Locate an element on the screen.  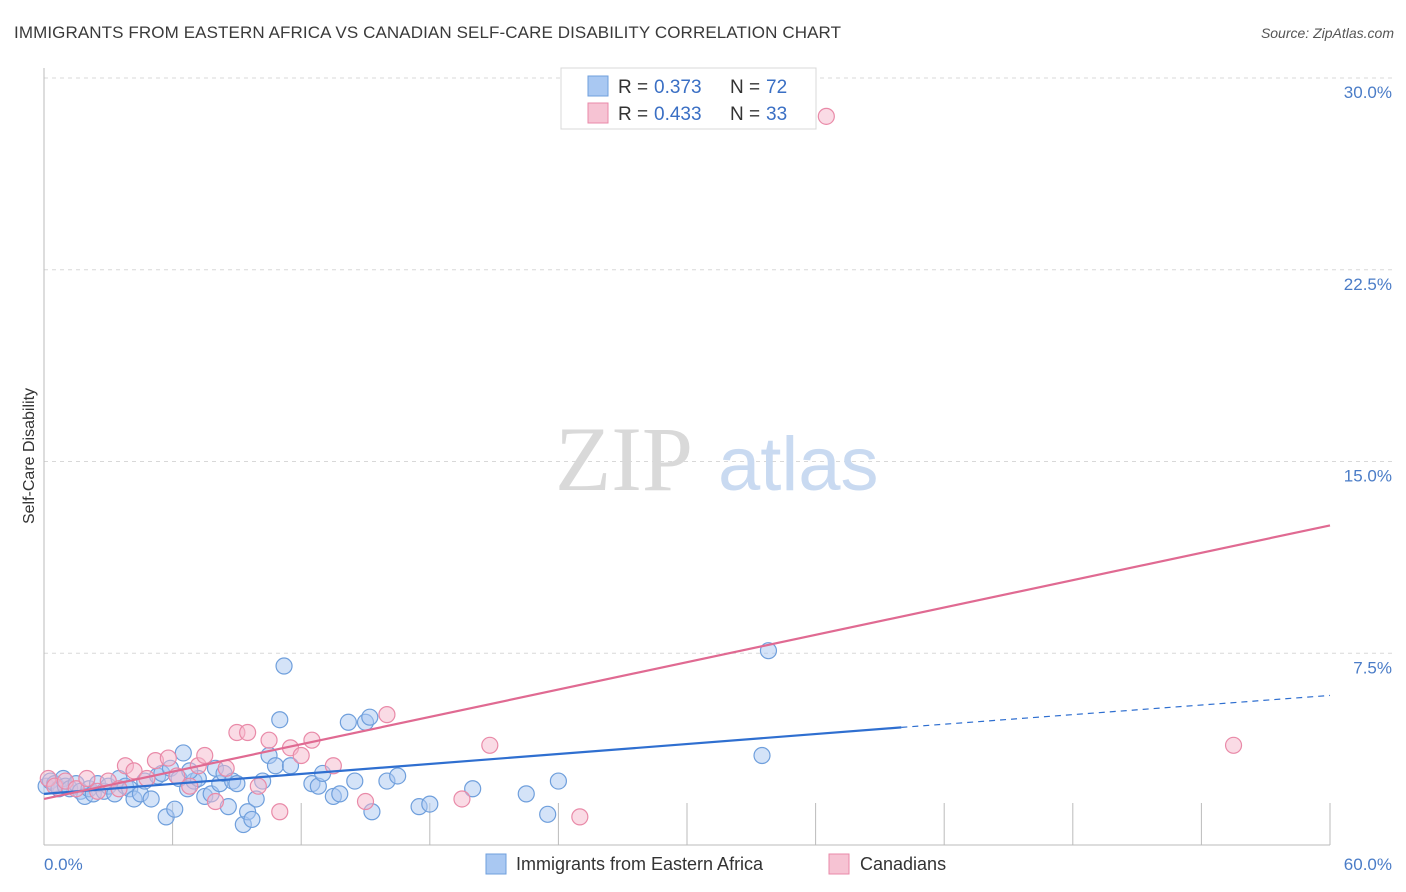
y-tick-labels: 7.5% 15.0% 22.5% 30.0% is located at coordinates (1368, 380).